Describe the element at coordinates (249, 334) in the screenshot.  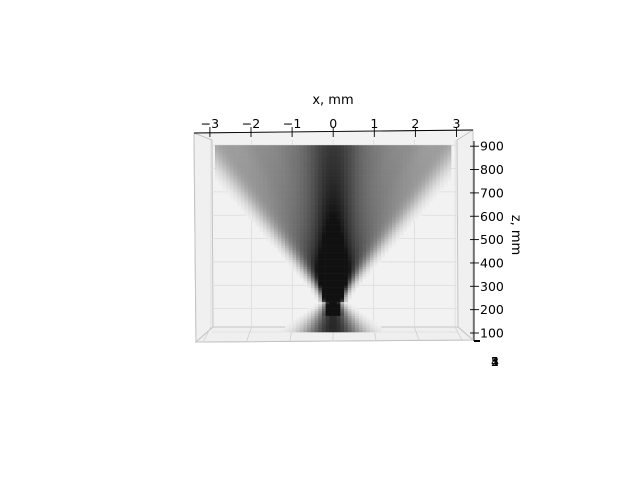
I see `floor-grid-line` at that location.